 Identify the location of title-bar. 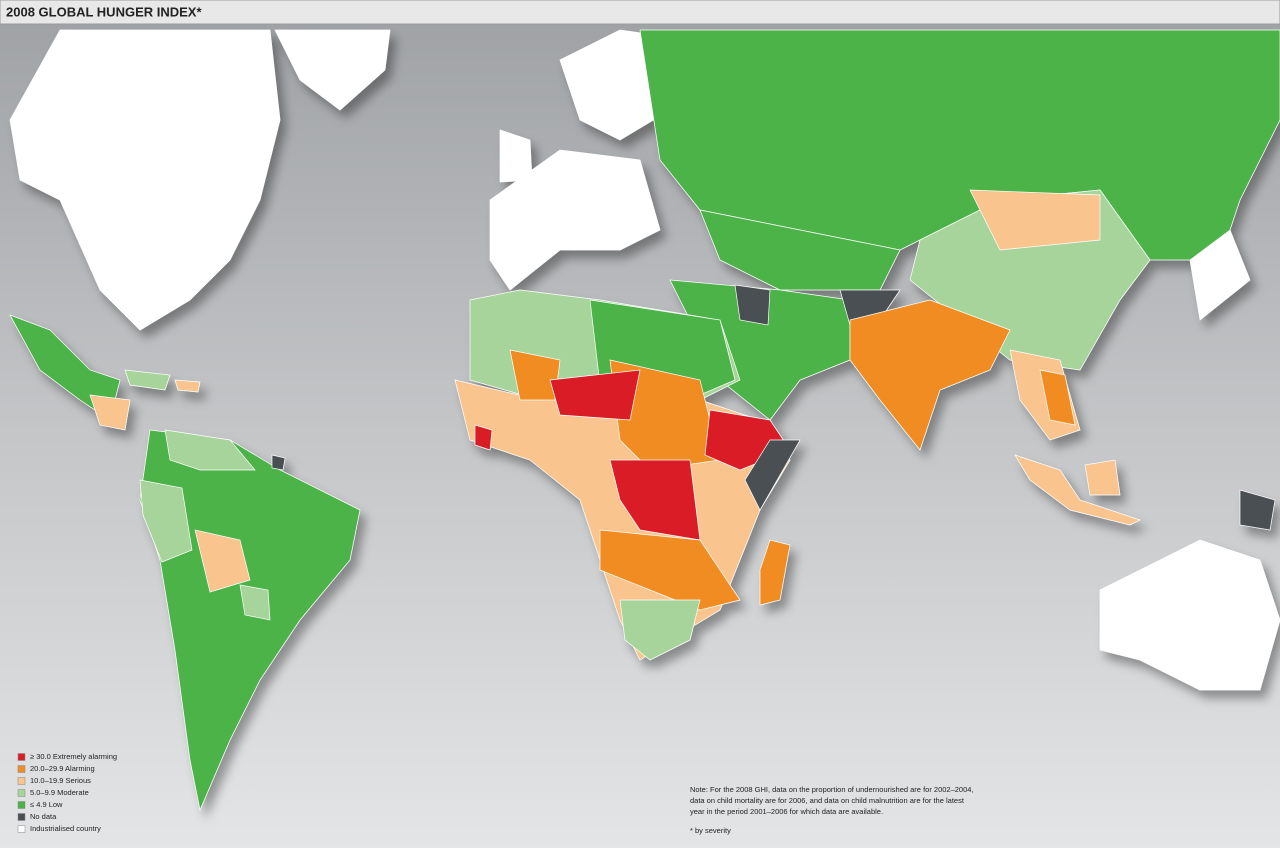
(640, 12).